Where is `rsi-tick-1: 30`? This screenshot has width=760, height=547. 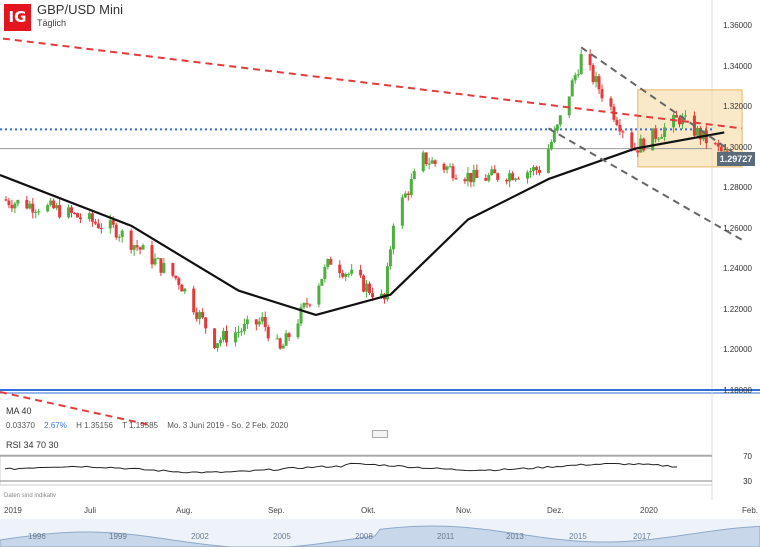 rsi-tick-1: 30 is located at coordinates (747, 481).